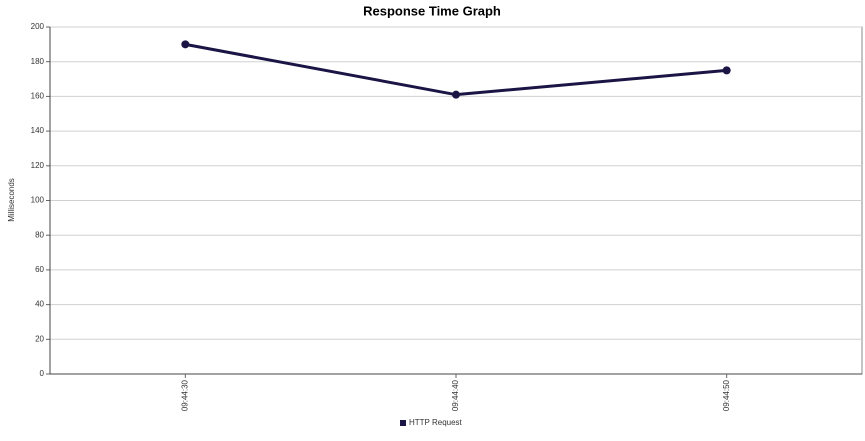  I want to click on x-tick-label: 09:44:40, so click(455, 395).